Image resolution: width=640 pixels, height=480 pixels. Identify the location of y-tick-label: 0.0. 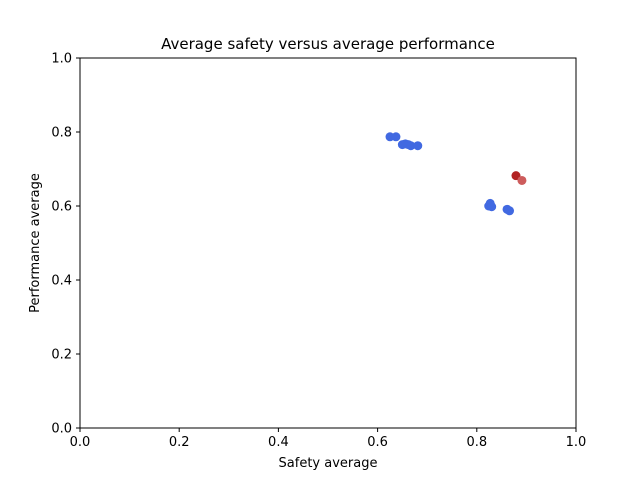
(61, 429).